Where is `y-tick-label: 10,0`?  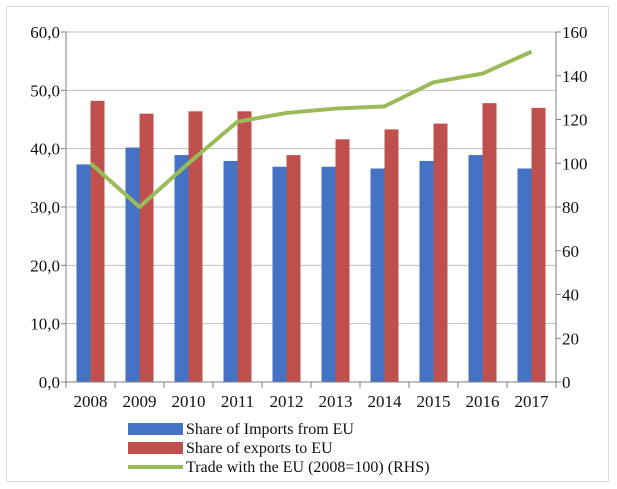 y-tick-label: 10,0 is located at coordinates (45, 324).